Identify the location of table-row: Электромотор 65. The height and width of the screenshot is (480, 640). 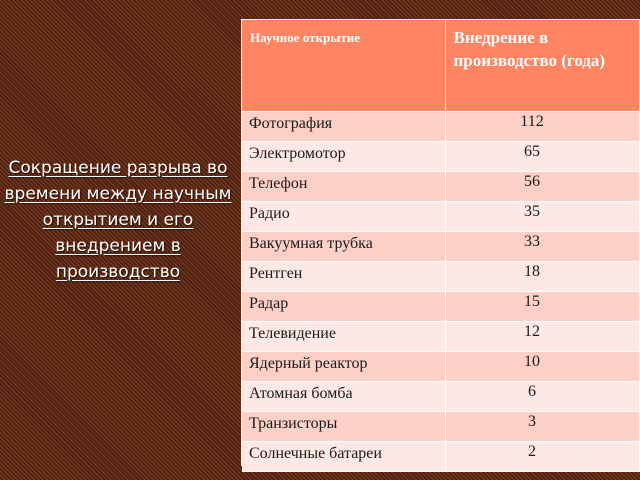
(441, 156).